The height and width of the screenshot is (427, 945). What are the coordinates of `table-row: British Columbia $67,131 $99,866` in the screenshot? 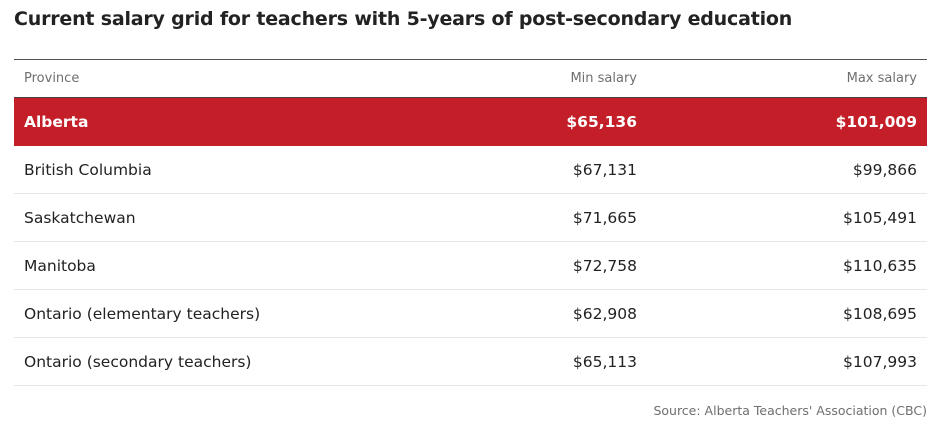 It's located at (470, 170).